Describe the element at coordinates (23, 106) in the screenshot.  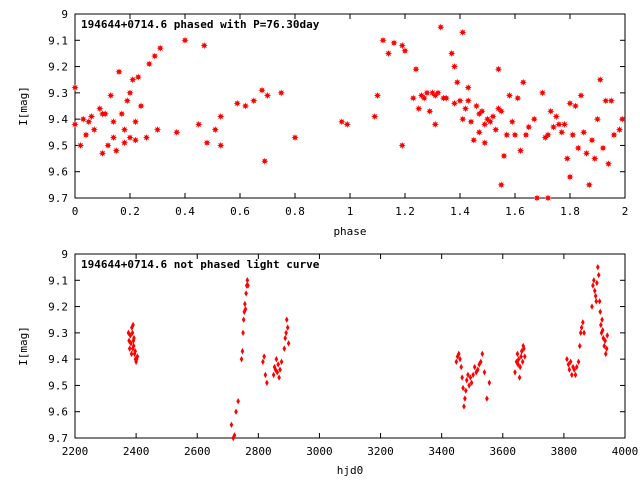
I see `y-axis-label: I[mag]` at that location.